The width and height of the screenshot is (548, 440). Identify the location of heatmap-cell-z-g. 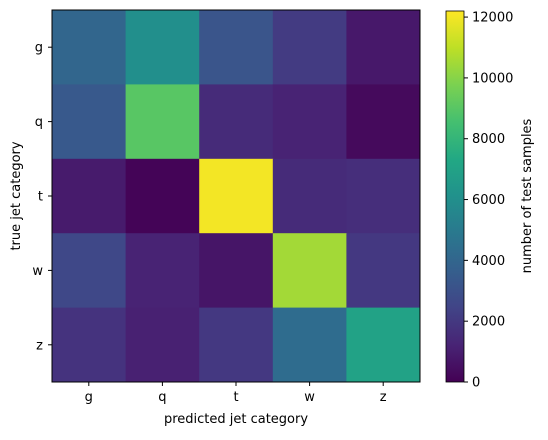
(89, 345).